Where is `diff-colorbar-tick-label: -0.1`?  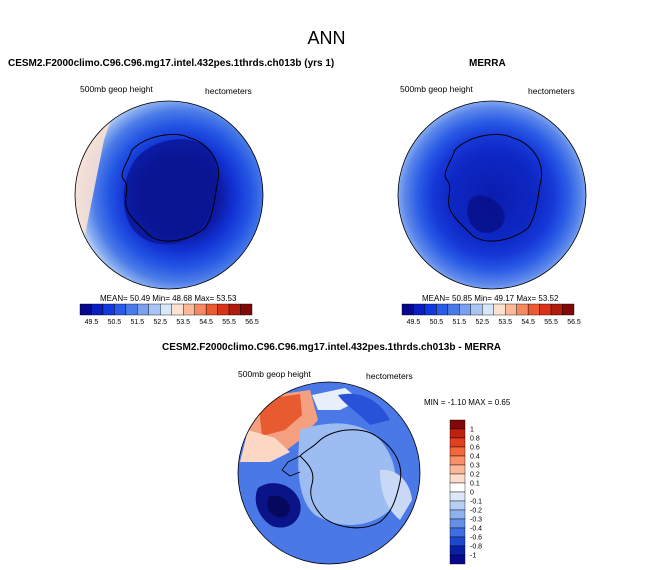
diff-colorbar-tick-label: -0.1 is located at coordinates (476, 502).